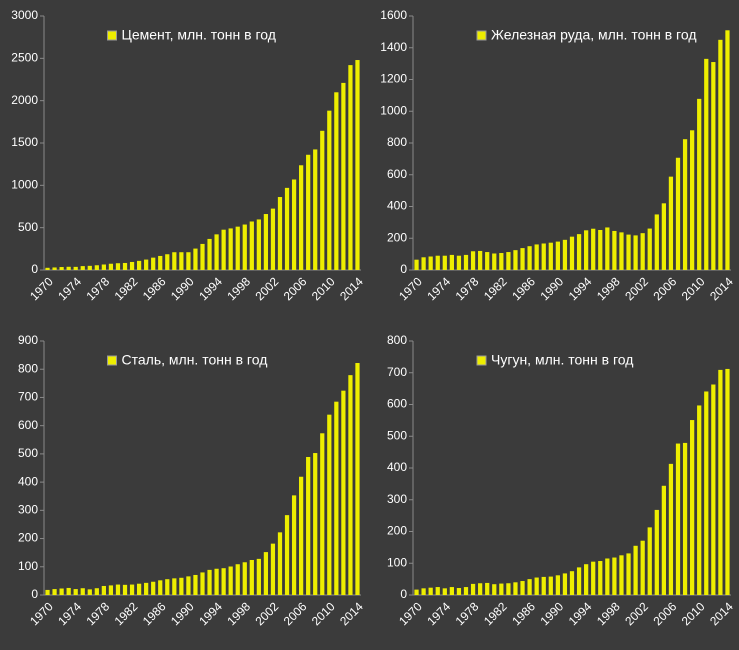 The width and height of the screenshot is (739, 650). Describe the element at coordinates (351, 288) in the screenshot. I see `x-tick-label: 2014` at that location.